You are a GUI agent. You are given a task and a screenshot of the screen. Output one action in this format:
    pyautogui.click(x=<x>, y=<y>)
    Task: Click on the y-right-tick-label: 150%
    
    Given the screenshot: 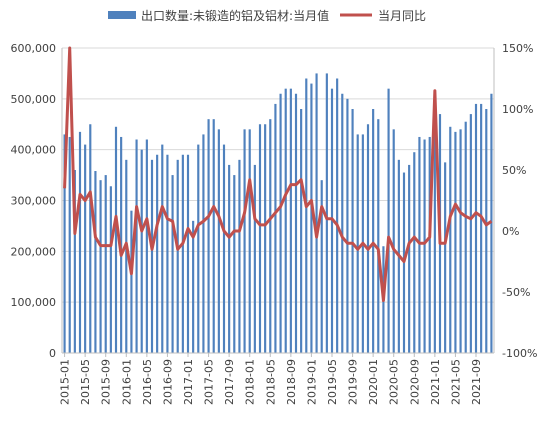 What is the action you would take?
    pyautogui.click(x=517, y=48)
    